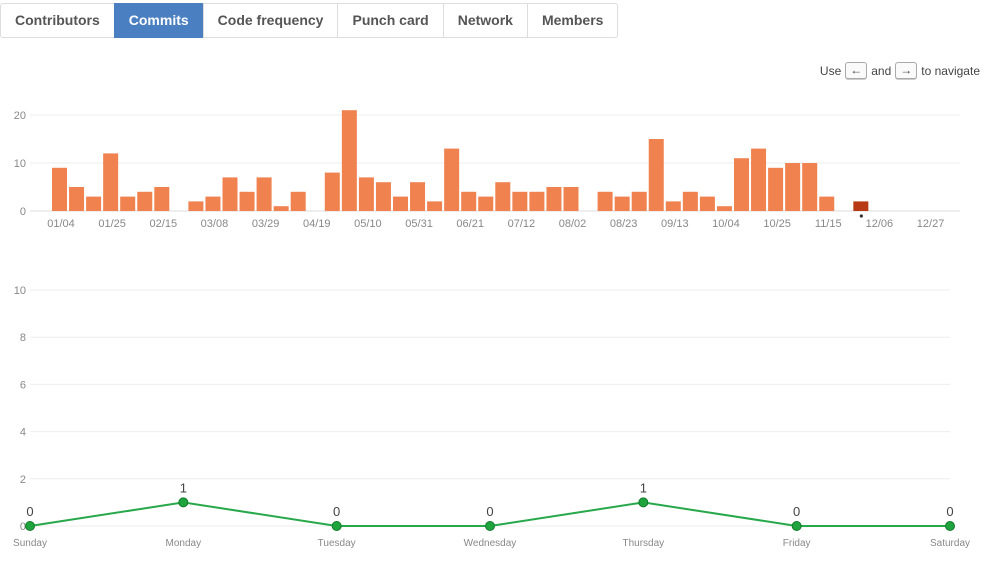 The height and width of the screenshot is (561, 1003). I want to click on nav-hint-prefix: Use, so click(830, 70).